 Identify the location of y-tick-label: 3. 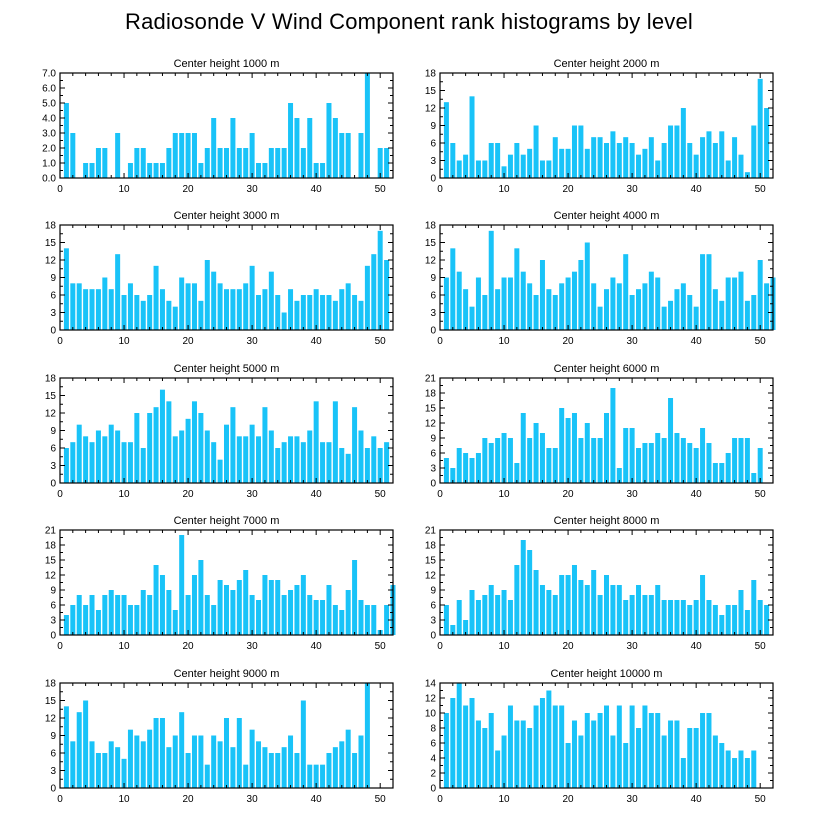
(433, 313).